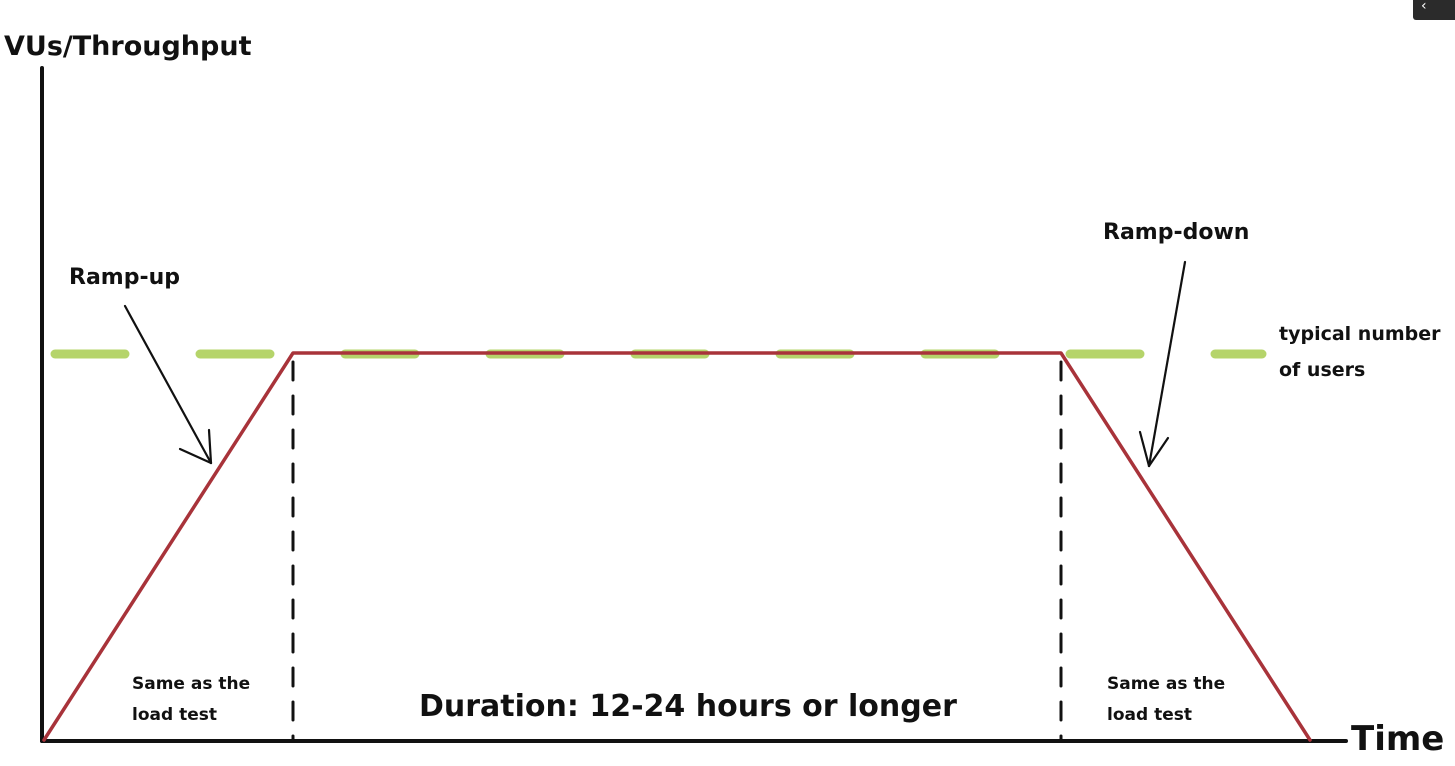 The width and height of the screenshot is (1455, 766). I want to click on typical-users-label-line1: typical number, so click(1360, 334).